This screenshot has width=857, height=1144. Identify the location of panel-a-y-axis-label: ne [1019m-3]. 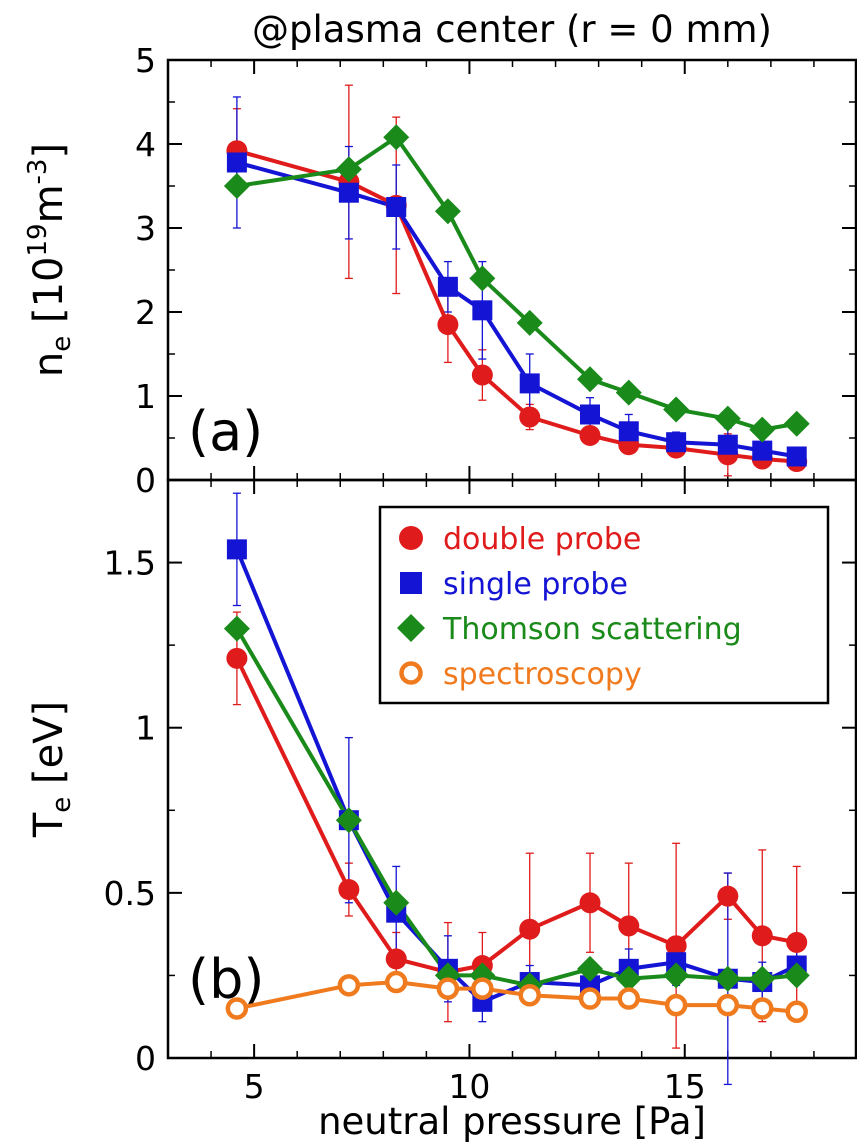
(50, 260).